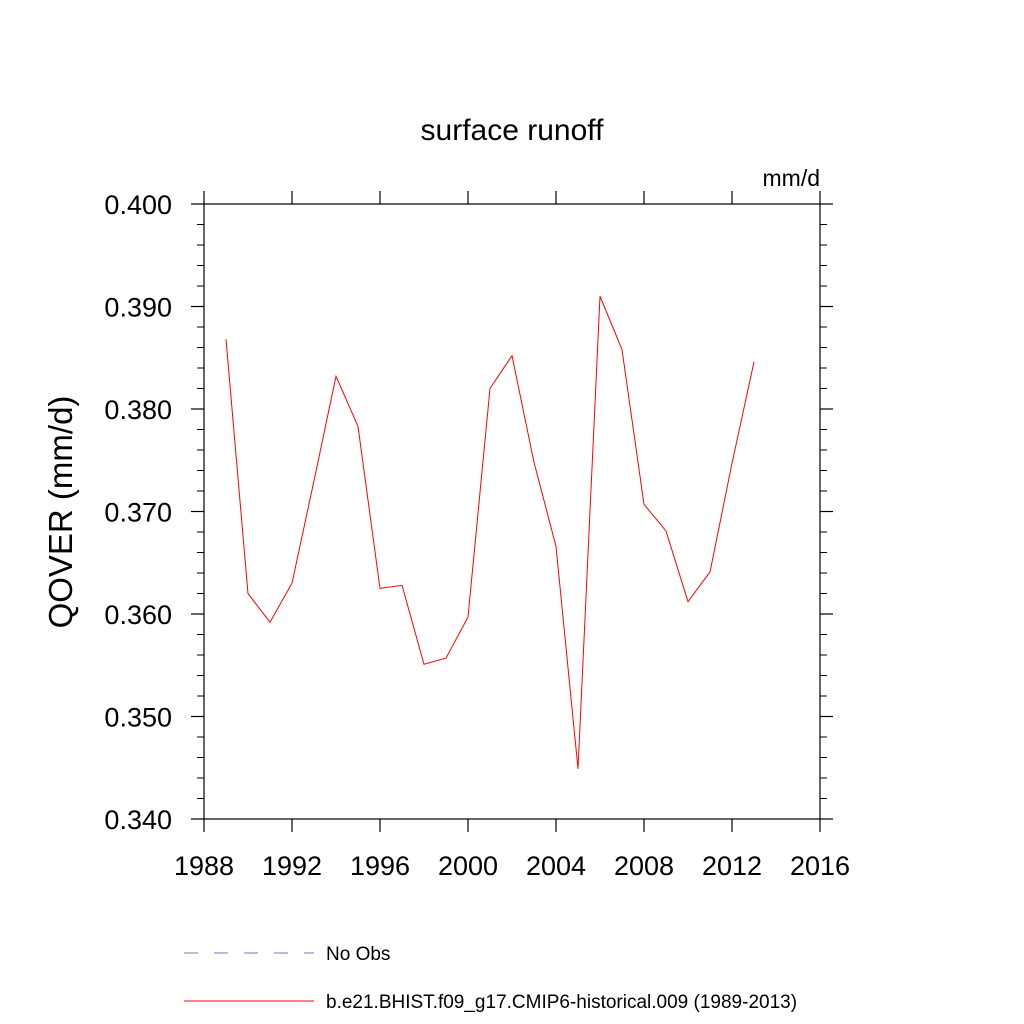  I want to click on y-tick-label: 0.350, so click(138, 718).